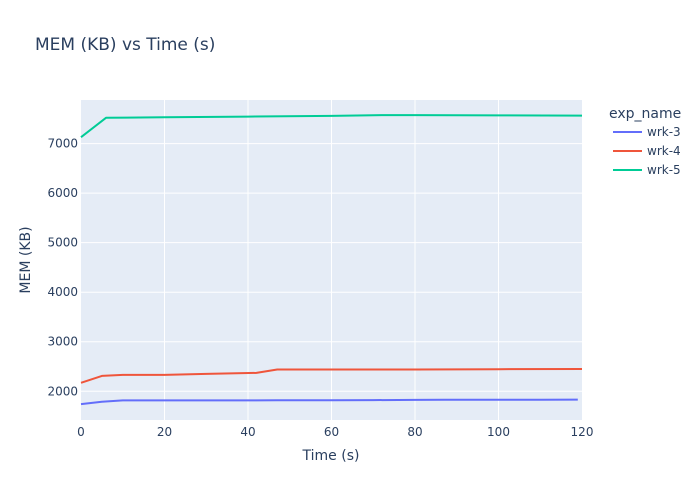 This screenshot has height=500, width=700. Describe the element at coordinates (125, 45) in the screenshot. I see `chart-title: MEM (KB) vs Time (s)` at that location.